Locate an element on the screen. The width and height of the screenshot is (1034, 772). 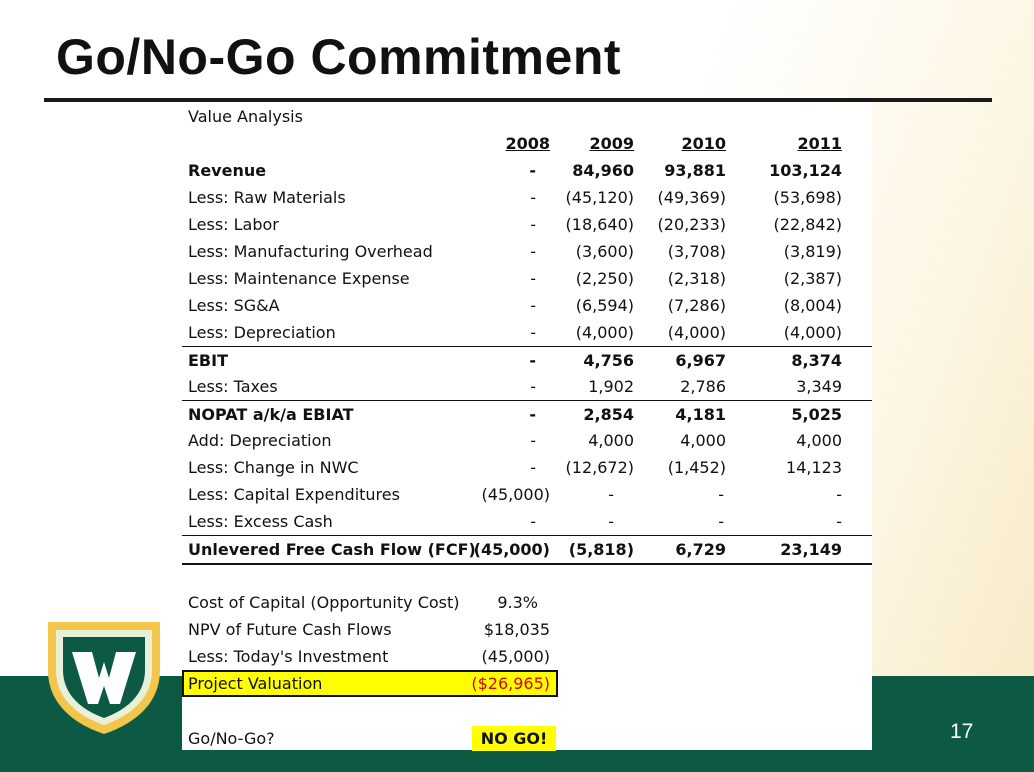
project-valuation-highlight: Project Valuation ($26,965) is located at coordinates (370, 683).